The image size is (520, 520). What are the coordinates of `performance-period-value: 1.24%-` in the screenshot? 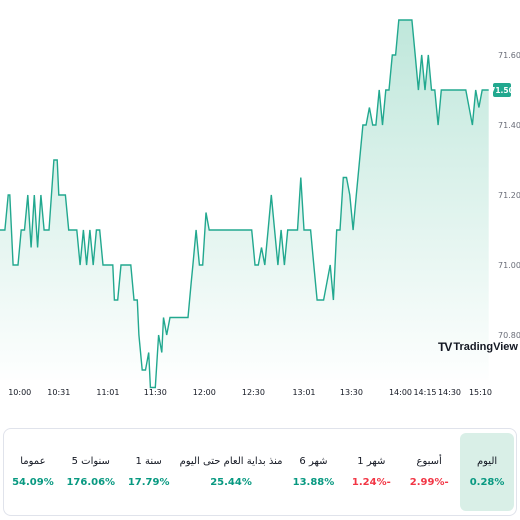 It's located at (371, 482).